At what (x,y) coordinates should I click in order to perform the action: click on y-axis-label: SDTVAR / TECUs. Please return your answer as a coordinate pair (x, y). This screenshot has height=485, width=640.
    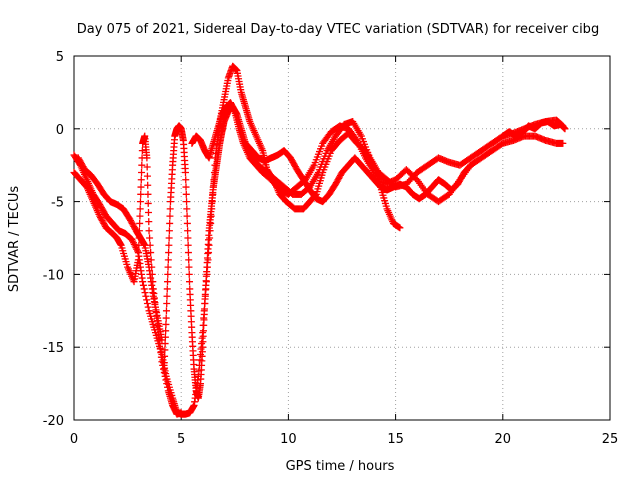
    Looking at the image, I should click on (14, 239).